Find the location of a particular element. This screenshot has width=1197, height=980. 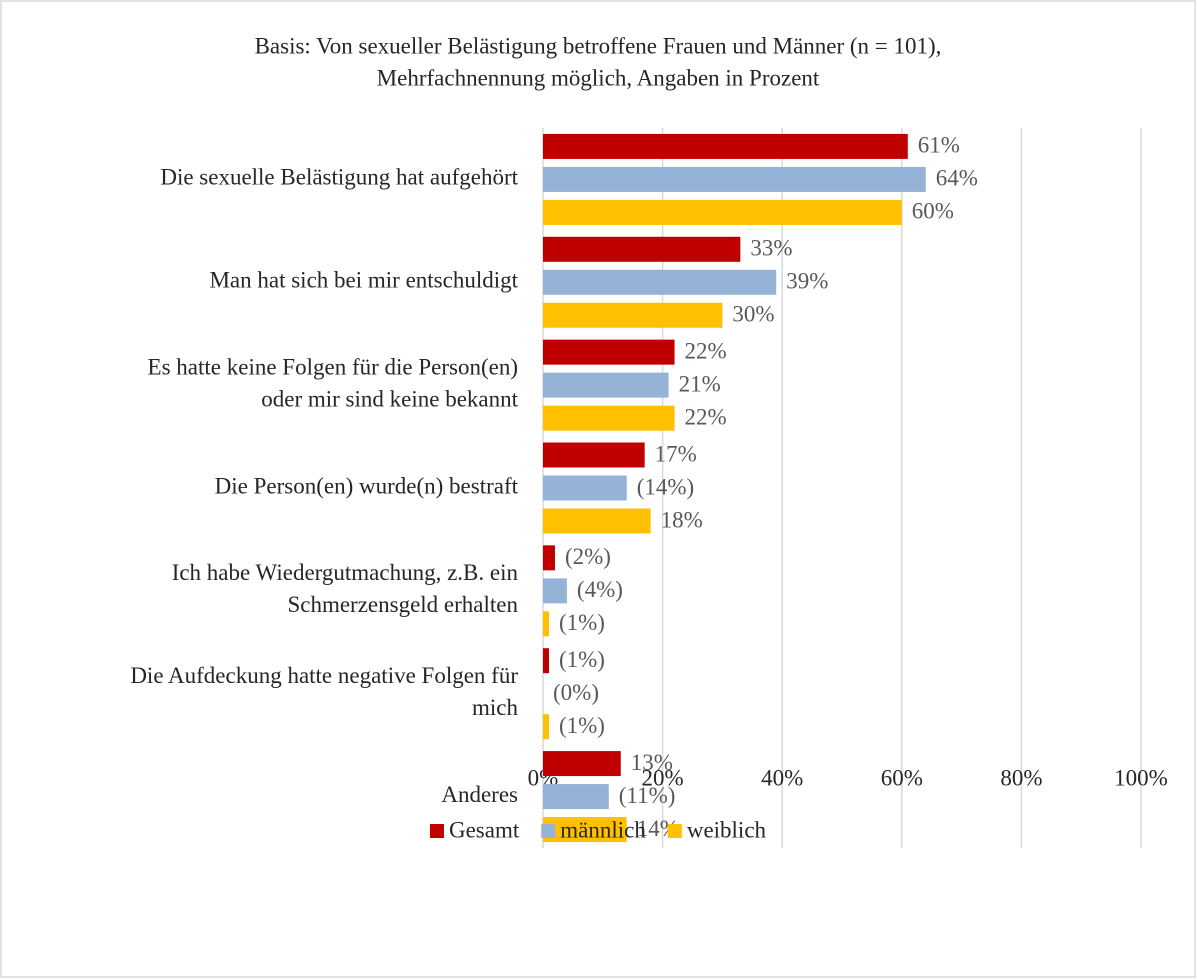

value-label: 13% is located at coordinates (652, 762).